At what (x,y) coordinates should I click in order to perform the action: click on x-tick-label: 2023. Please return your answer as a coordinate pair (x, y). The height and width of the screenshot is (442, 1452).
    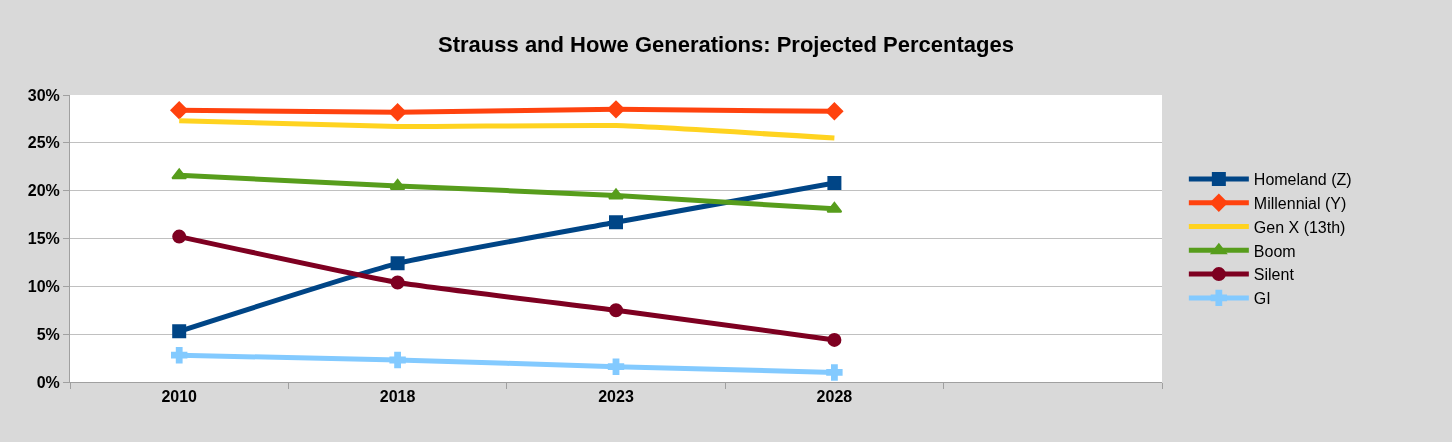
    Looking at the image, I should click on (616, 397).